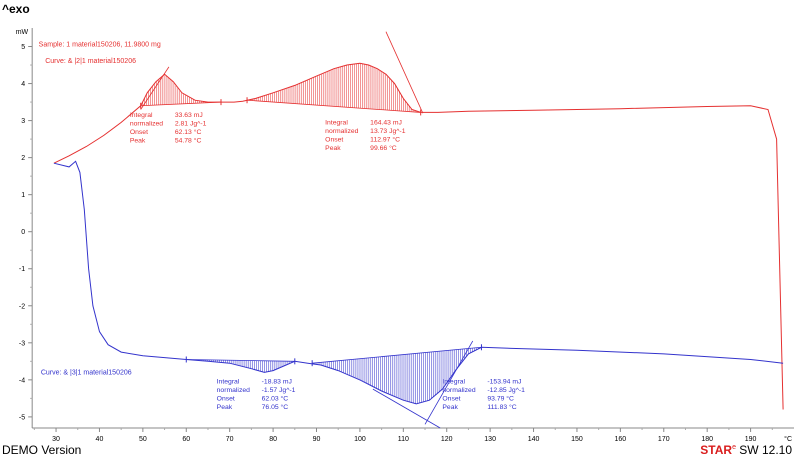 The width and height of the screenshot is (800, 458). What do you see at coordinates (501, 407) in the screenshot?
I see `annotation-value: 111.83 °C` at bounding box center [501, 407].